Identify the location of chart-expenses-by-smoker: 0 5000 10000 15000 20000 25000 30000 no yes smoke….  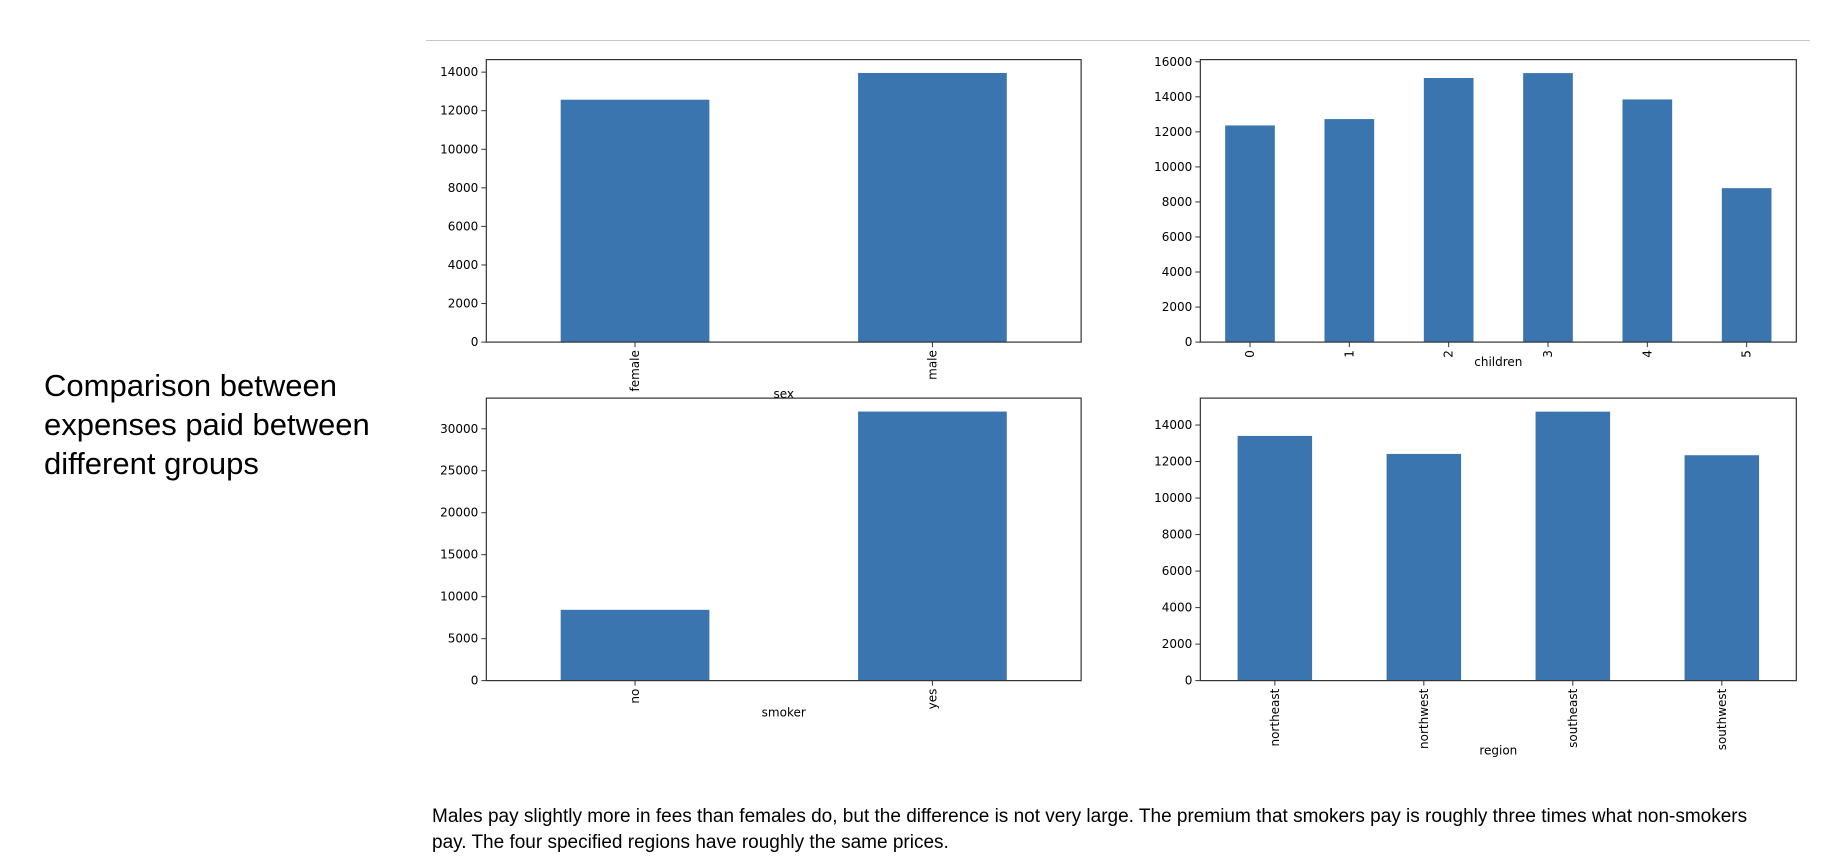
(761, 558).